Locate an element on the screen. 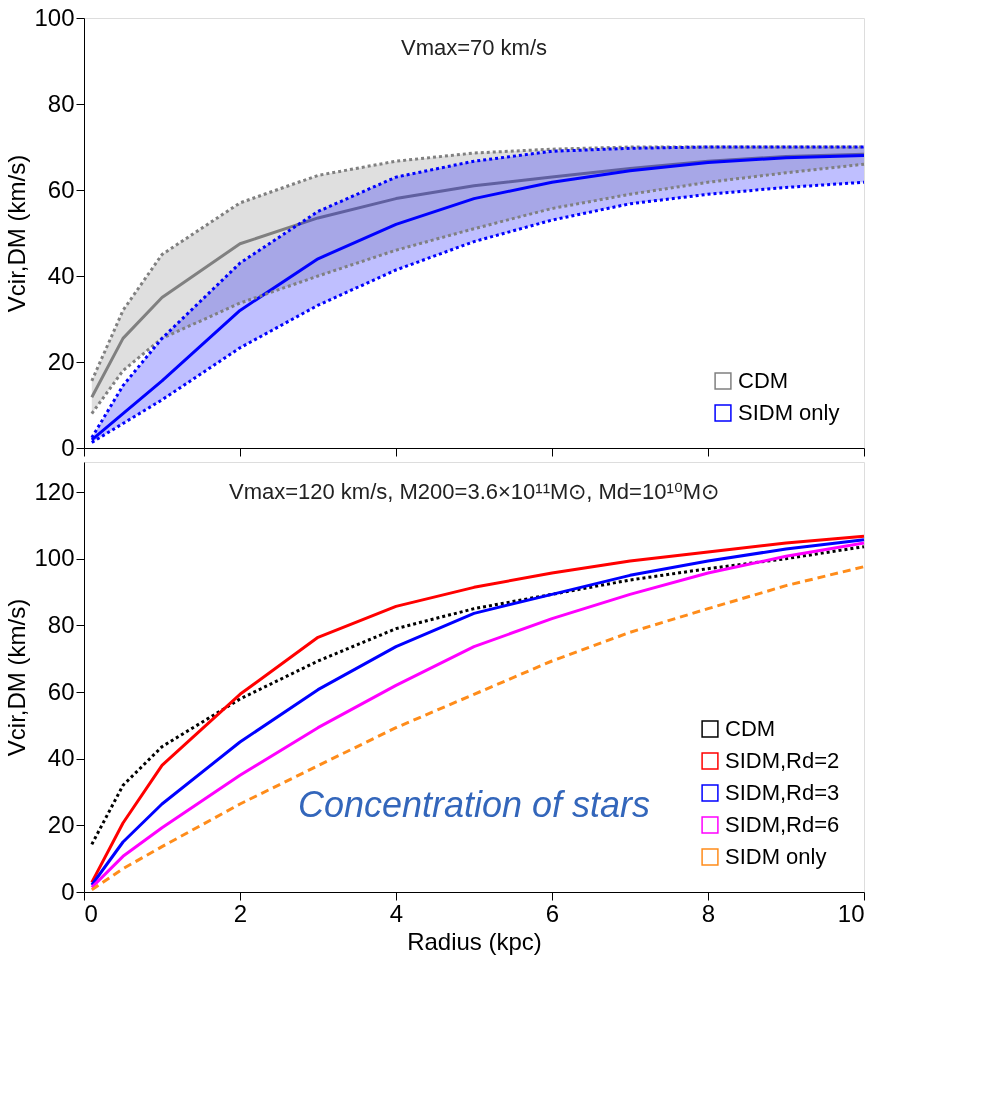 The image size is (1004, 1117). x-tick-label: 8 is located at coordinates (708, 913).